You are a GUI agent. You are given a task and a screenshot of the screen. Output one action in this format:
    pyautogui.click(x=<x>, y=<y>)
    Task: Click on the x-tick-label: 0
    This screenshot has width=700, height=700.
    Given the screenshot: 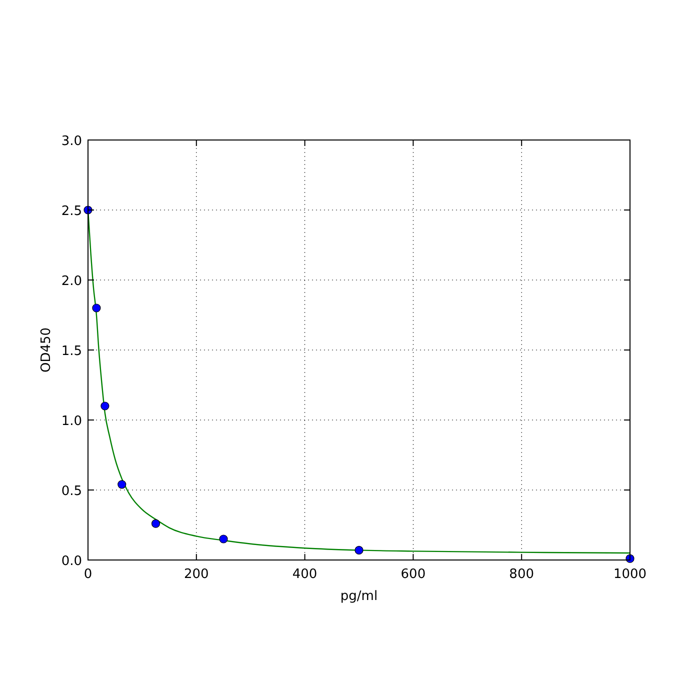 What is the action you would take?
    pyautogui.click(x=88, y=574)
    